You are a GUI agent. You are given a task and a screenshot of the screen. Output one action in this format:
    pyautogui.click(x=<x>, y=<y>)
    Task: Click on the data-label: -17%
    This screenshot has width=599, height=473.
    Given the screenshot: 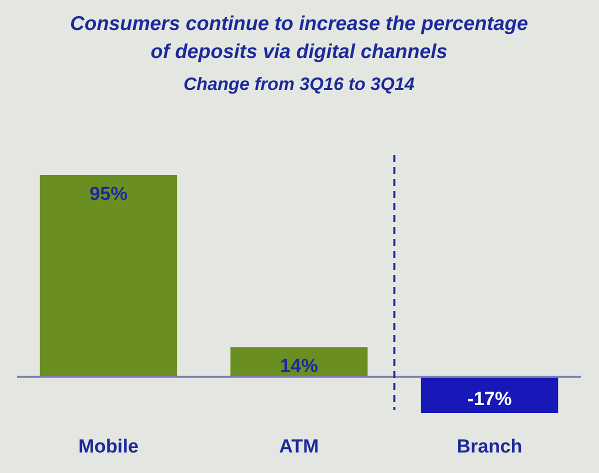 What is the action you would take?
    pyautogui.click(x=489, y=399)
    